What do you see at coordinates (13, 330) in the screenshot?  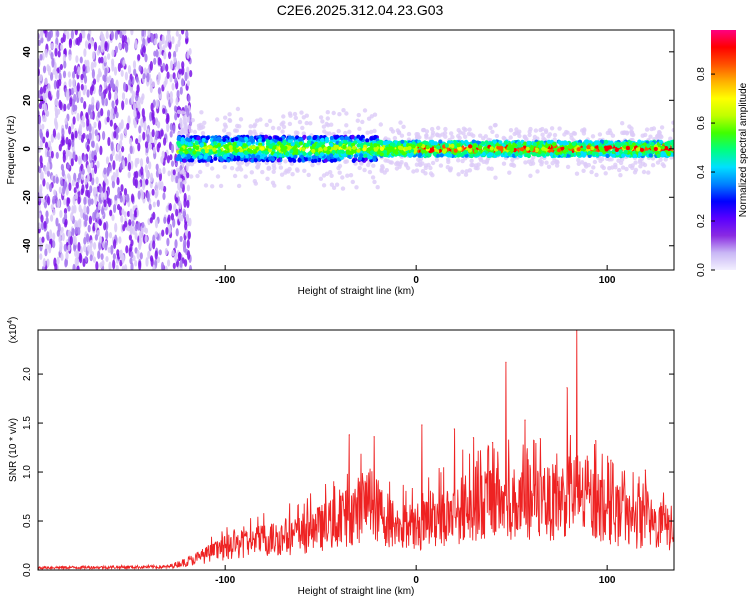 I see `snr-unit: (x104)` at bounding box center [13, 330].